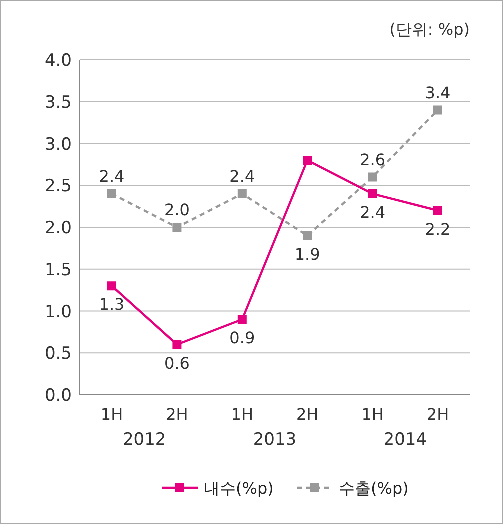  What do you see at coordinates (243, 338) in the screenshot?
I see `data-label: 0.9` at bounding box center [243, 338].